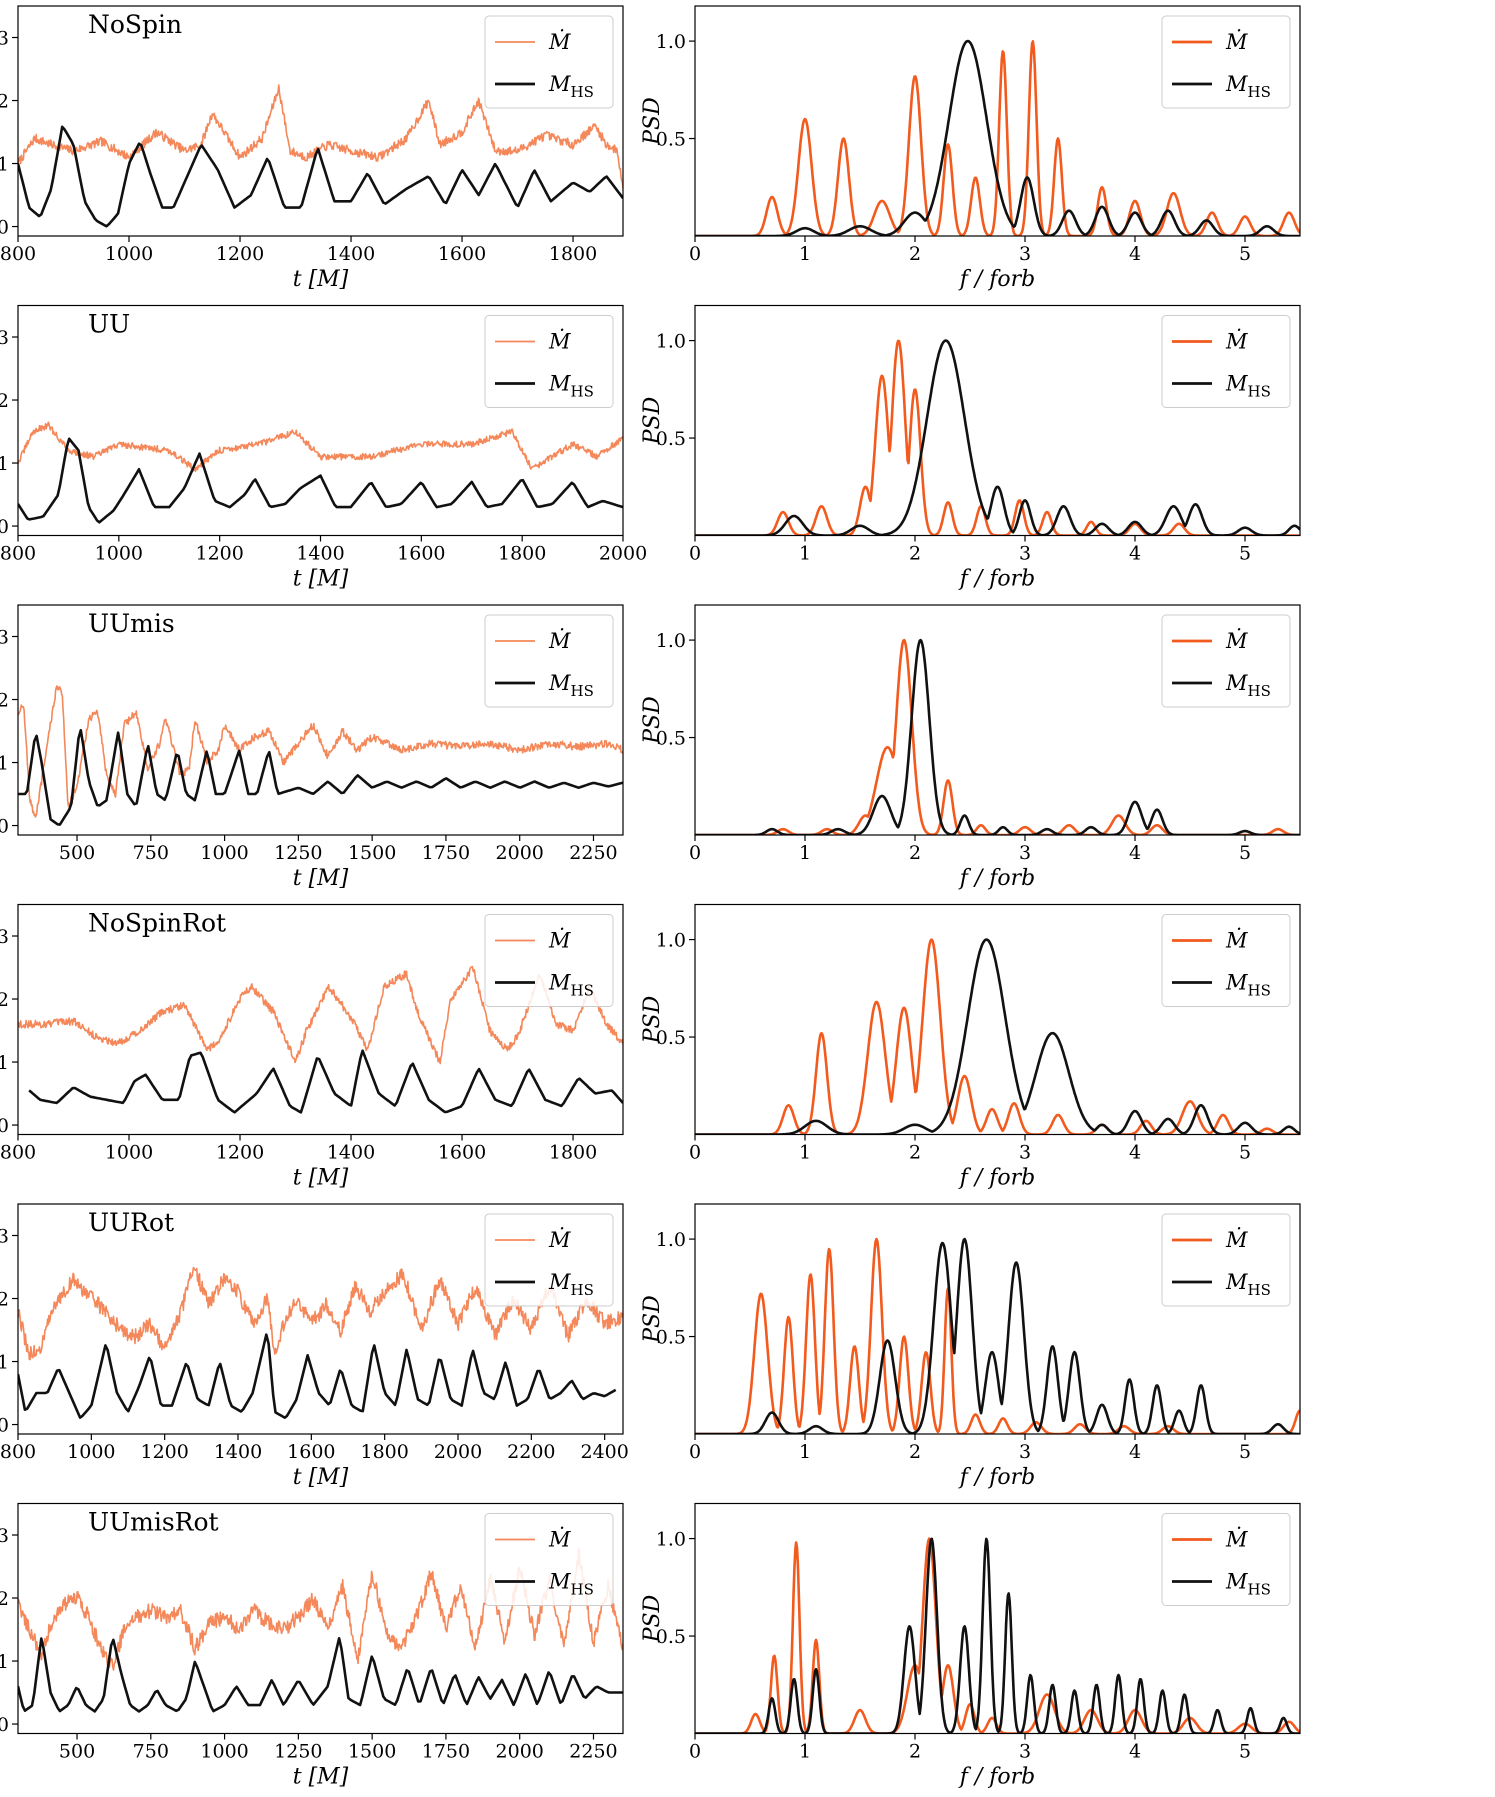 The image size is (1495, 1797). What do you see at coordinates (372, 853) in the screenshot?
I see `x-tick-label: 1500` at bounding box center [372, 853].